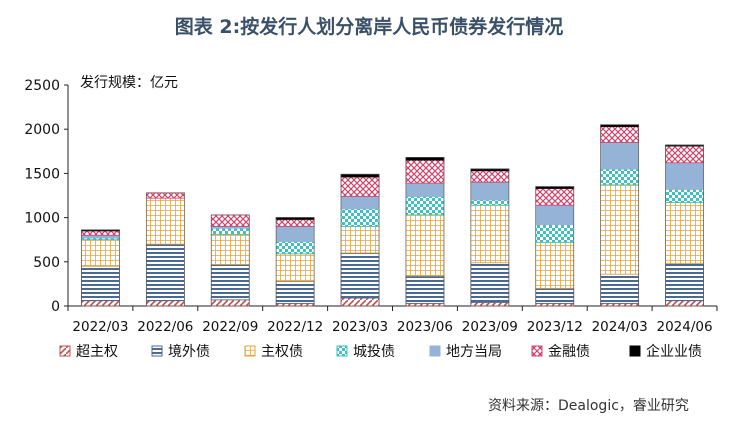 This screenshot has height=429, width=738. What do you see at coordinates (569, 352) in the screenshot?
I see `legend-label: 金融债` at bounding box center [569, 352].